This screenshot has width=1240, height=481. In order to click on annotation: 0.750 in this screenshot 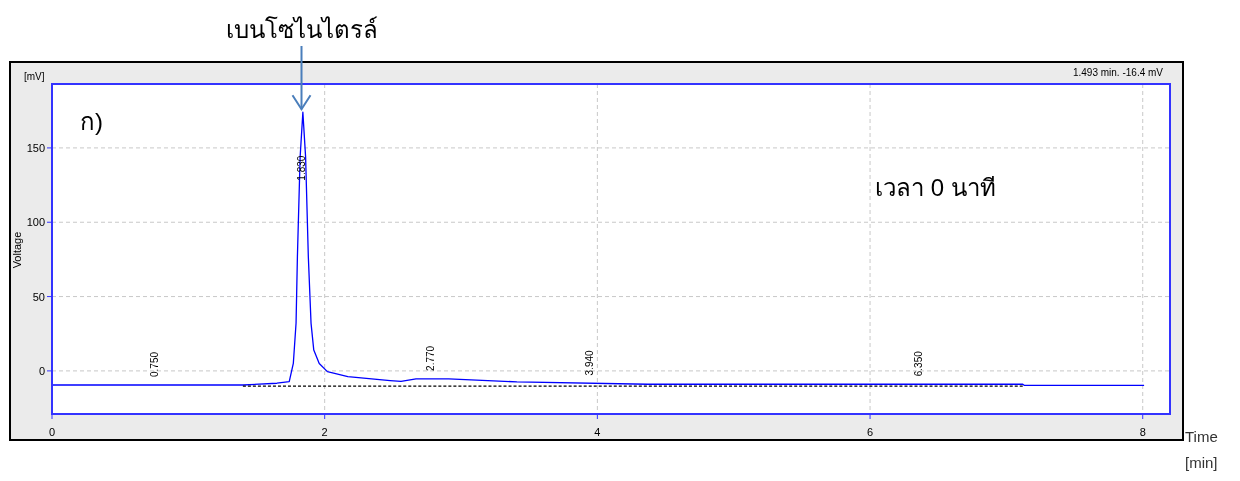, I will do `click(155, 364)`.